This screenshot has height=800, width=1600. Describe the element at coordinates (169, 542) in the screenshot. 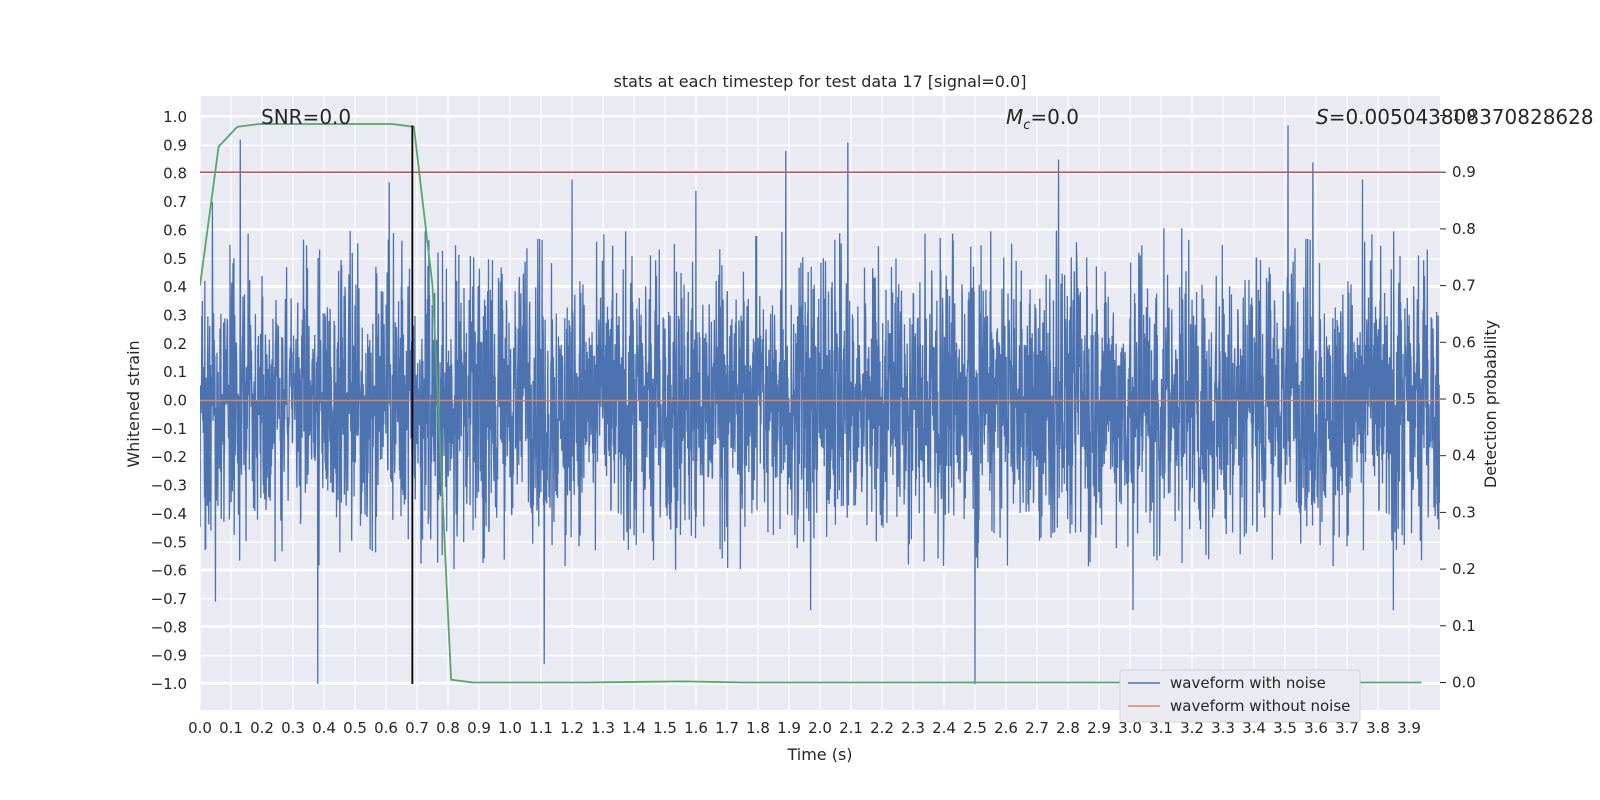

I see `y-tick-label-left: −0.5` at that location.